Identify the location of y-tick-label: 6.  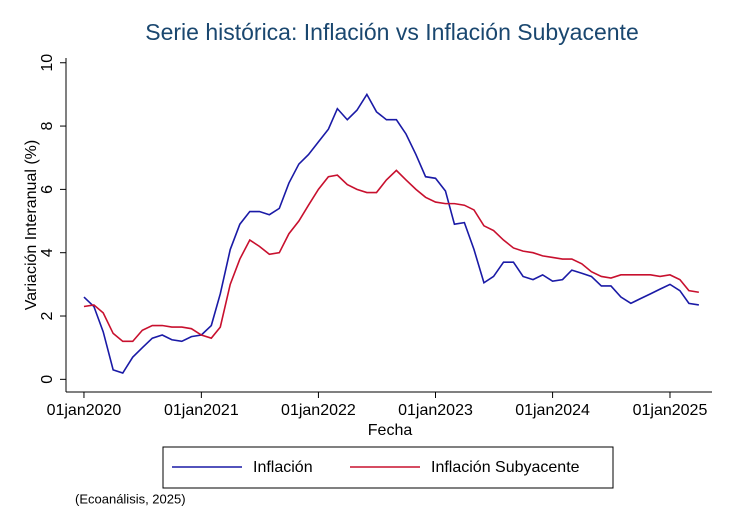
(47, 189).